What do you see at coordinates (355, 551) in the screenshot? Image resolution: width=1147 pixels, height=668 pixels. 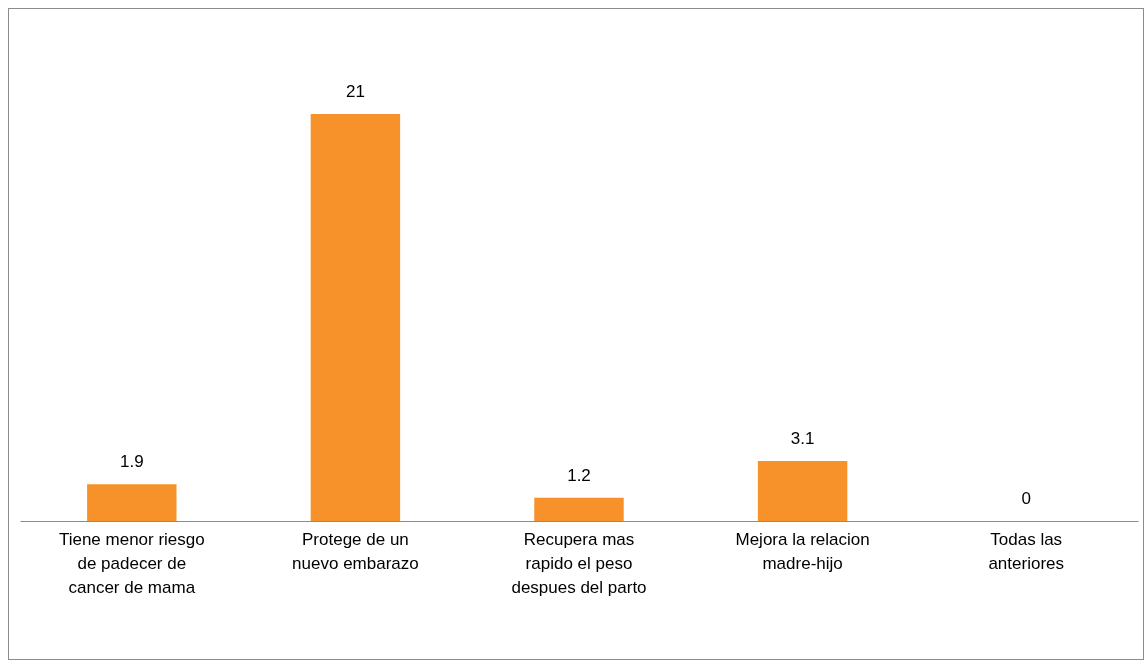 I see `x-tick-label: Protege de un nuevo embarazo` at bounding box center [355, 551].